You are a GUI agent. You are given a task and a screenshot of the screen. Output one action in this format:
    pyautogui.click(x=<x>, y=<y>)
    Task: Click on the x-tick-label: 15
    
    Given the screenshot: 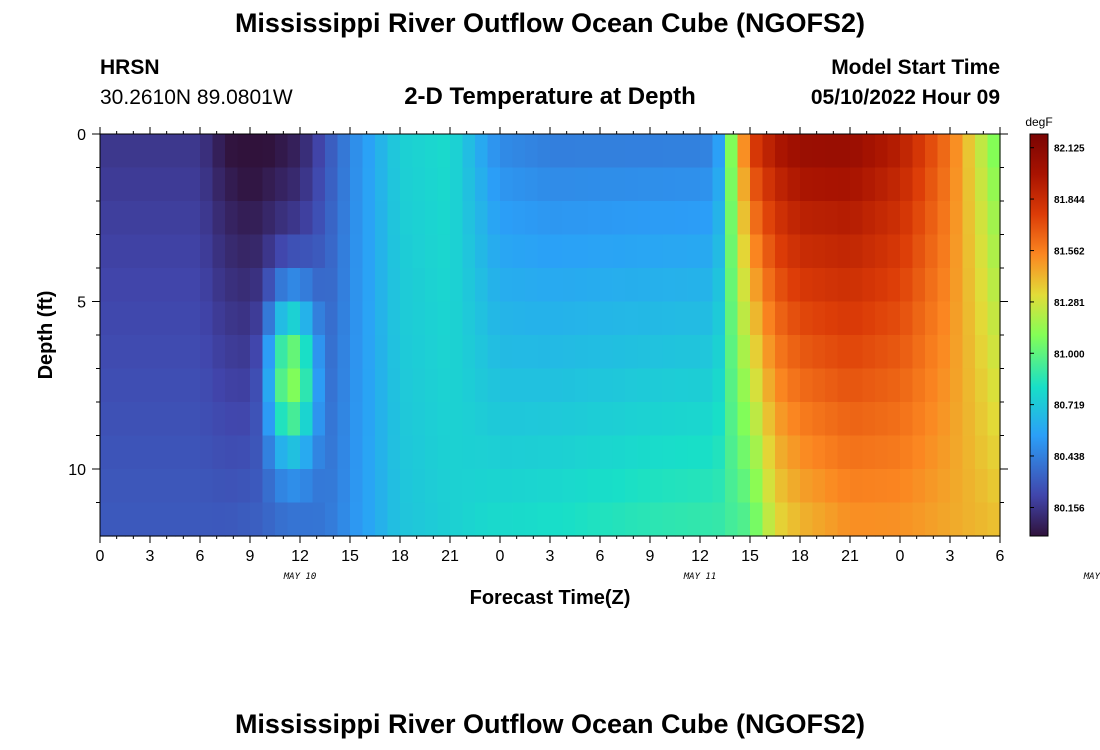 What is the action you would take?
    pyautogui.click(x=350, y=556)
    